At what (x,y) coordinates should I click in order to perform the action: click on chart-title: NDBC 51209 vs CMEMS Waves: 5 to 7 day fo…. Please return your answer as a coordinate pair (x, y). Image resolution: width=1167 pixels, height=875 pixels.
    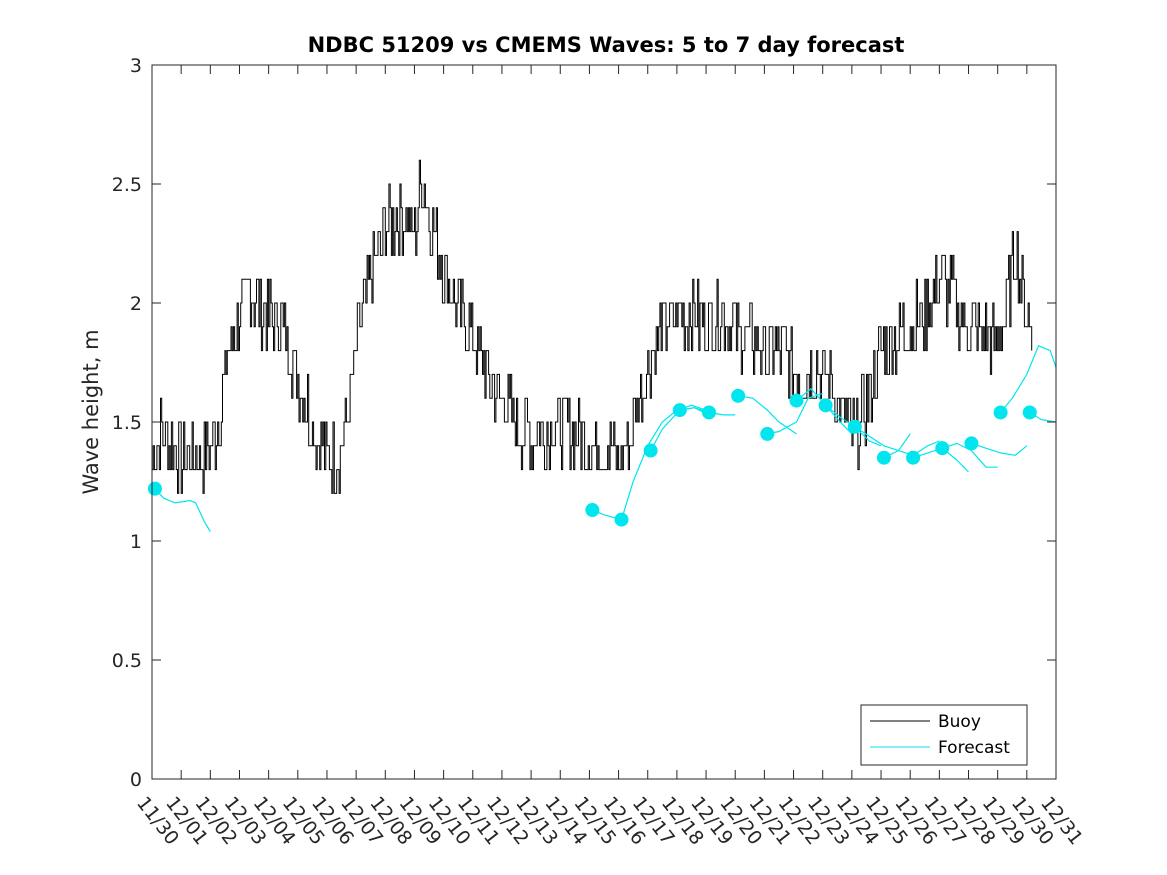
    Looking at the image, I should click on (606, 45).